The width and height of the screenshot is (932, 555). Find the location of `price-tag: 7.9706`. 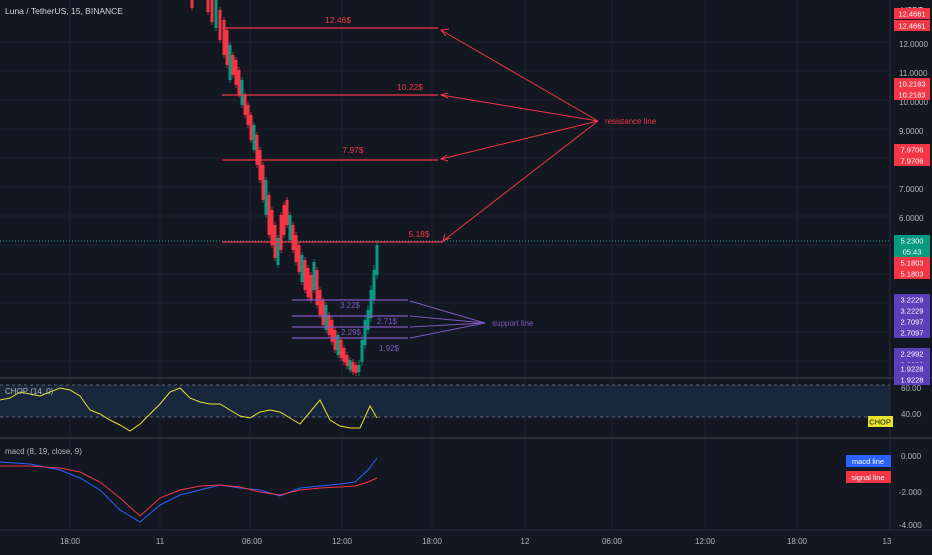

price-tag: 7.9706 is located at coordinates (912, 160).